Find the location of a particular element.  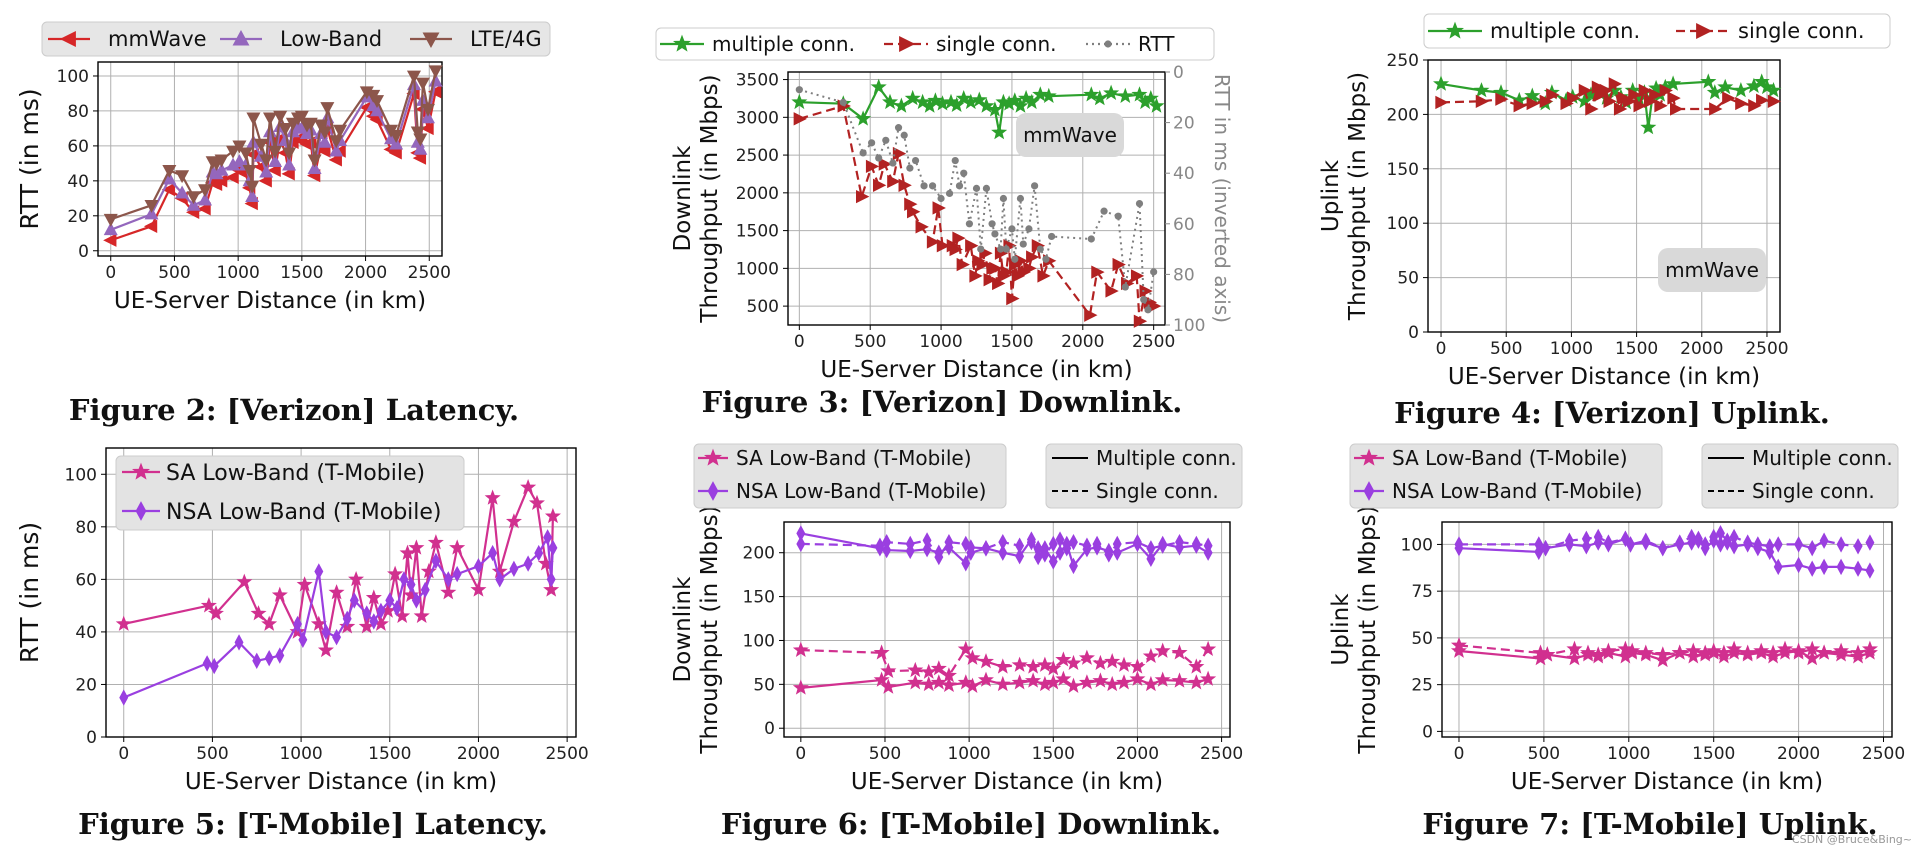

fig4-caption: Figure 4: [Verizon] Uplink. is located at coordinates (1612, 413).